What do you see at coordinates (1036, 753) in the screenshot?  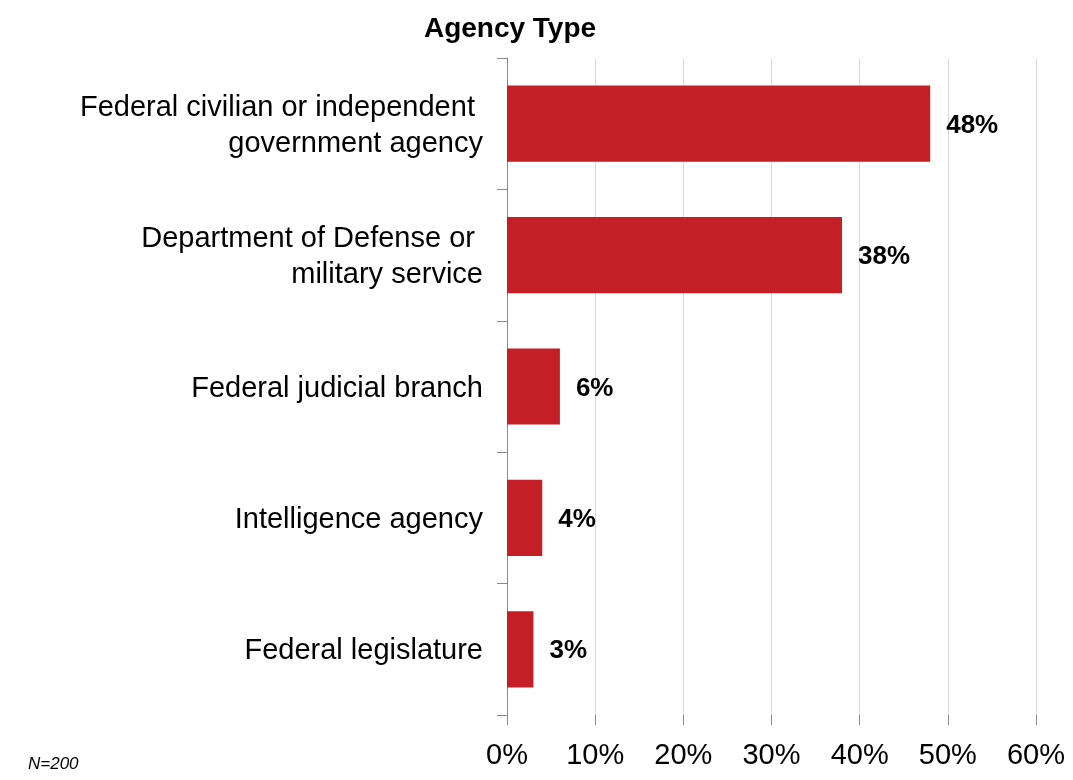 I see `x-tick-label: 60%` at bounding box center [1036, 753].